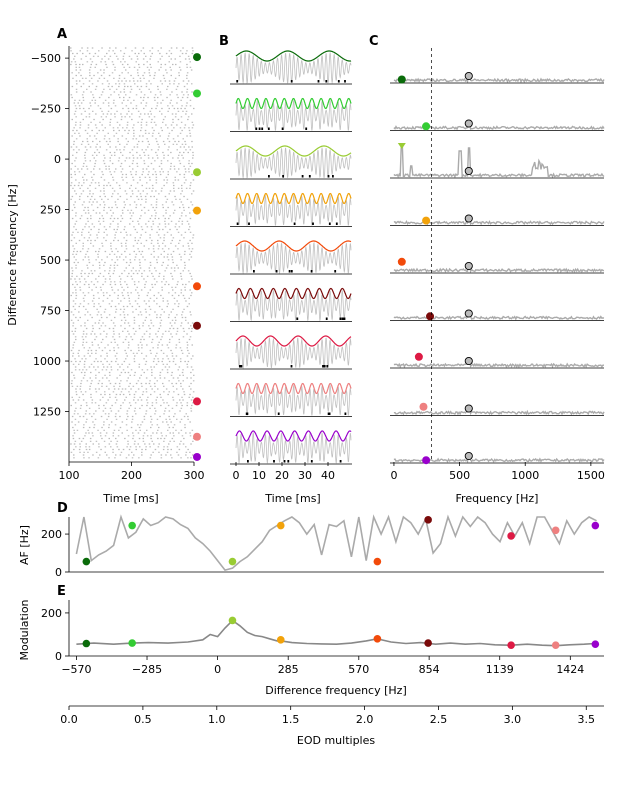 This screenshot has width=629, height=800. Describe the element at coordinates (439, 719) in the screenshot. I see `eod-axis-tick-label: 2.5` at that location.